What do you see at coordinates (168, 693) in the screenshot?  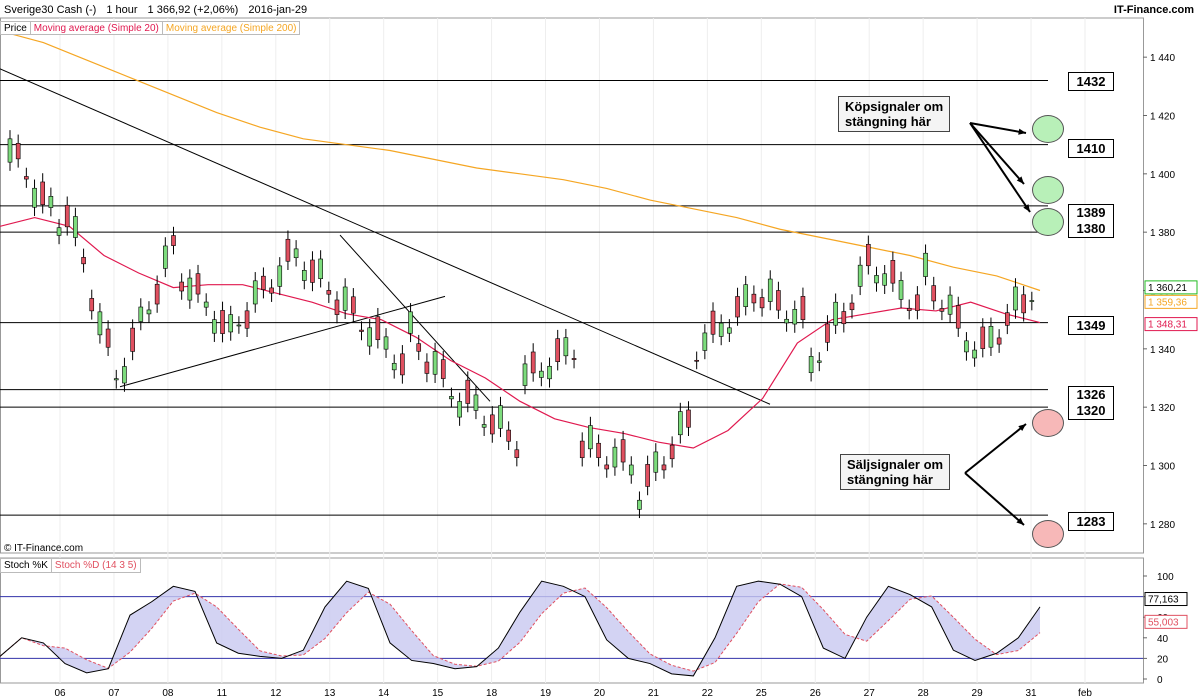 I see `x-tick-label: 08` at bounding box center [168, 693].